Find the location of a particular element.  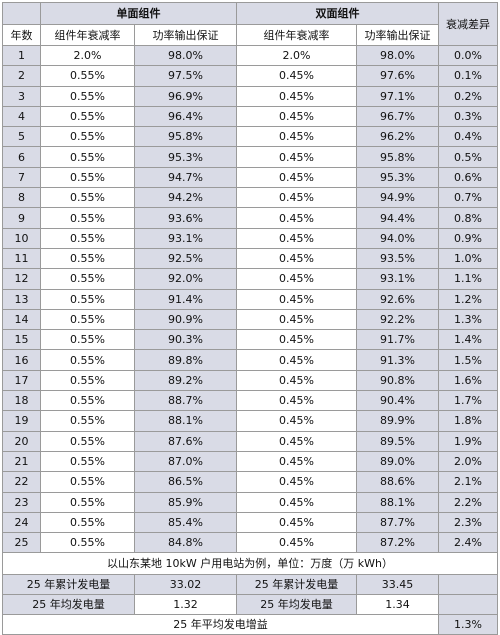

cell-bi-power: 89.0% is located at coordinates (397, 461).